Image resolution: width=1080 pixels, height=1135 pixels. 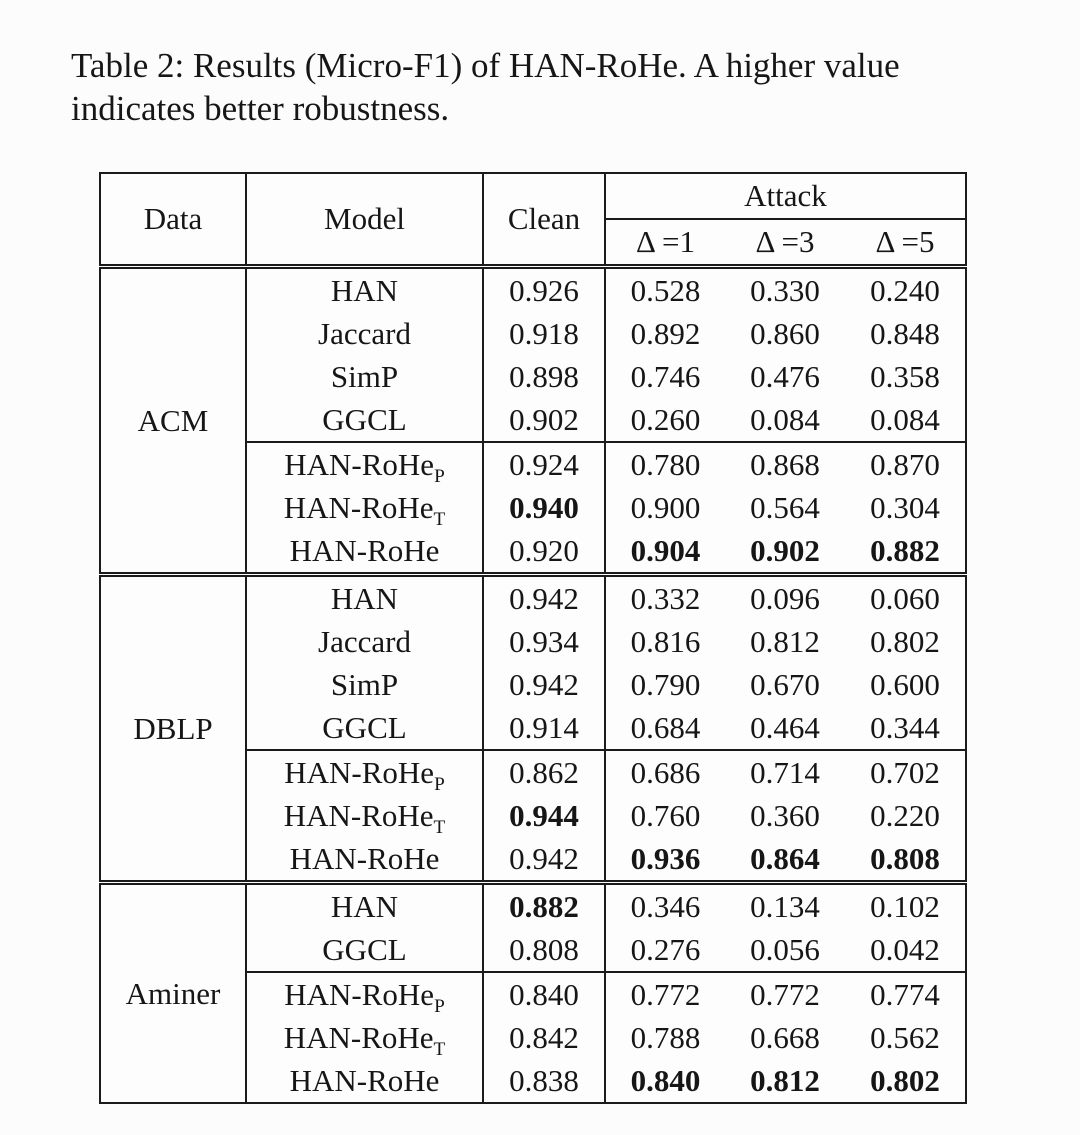 I want to click on attack-value-cell: 0.686, so click(x=665, y=772).